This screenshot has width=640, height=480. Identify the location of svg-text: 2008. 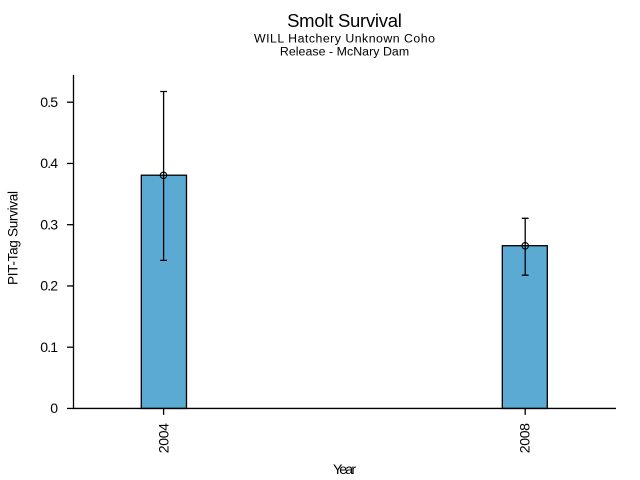
(525, 438).